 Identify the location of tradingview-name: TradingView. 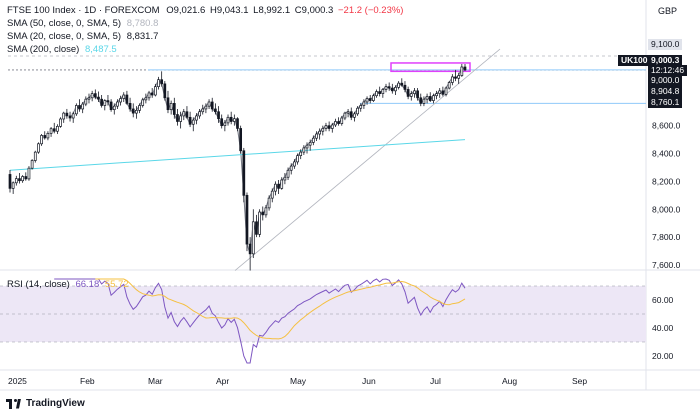
(55, 403).